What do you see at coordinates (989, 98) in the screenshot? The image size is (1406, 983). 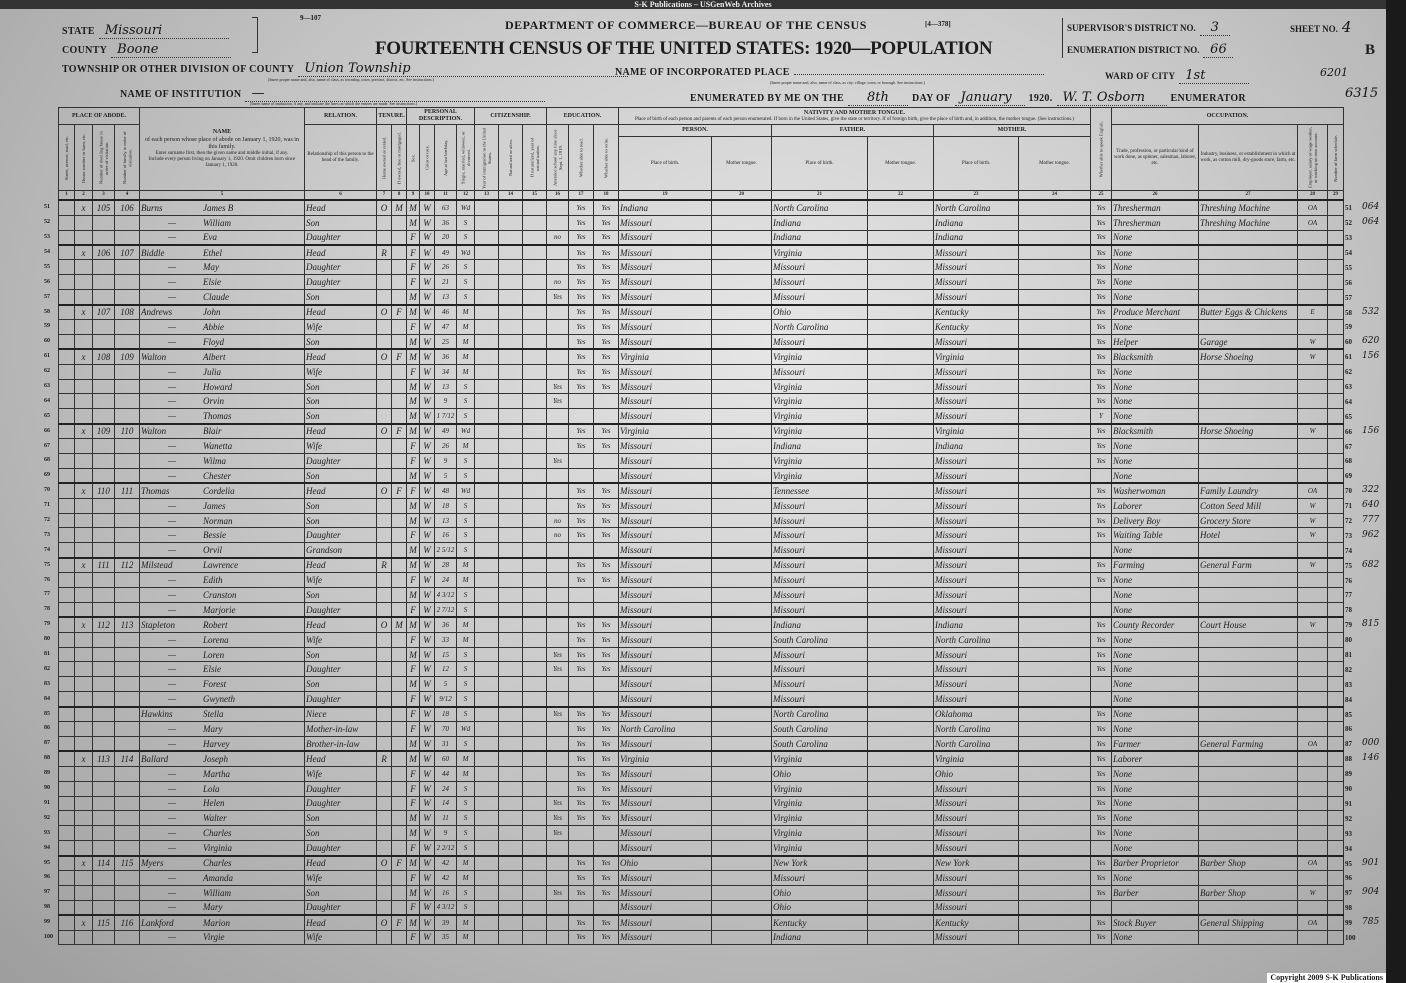 I see `month-value: January` at bounding box center [989, 98].